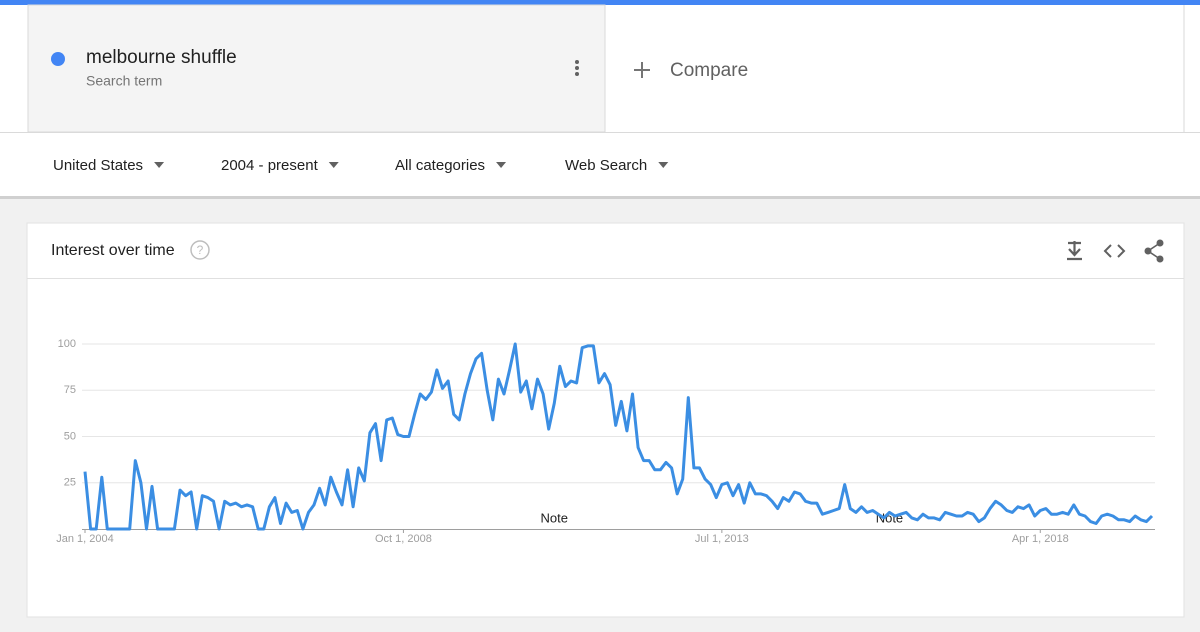  What do you see at coordinates (577, 68) in the screenshot?
I see `menu-icon` at bounding box center [577, 68].